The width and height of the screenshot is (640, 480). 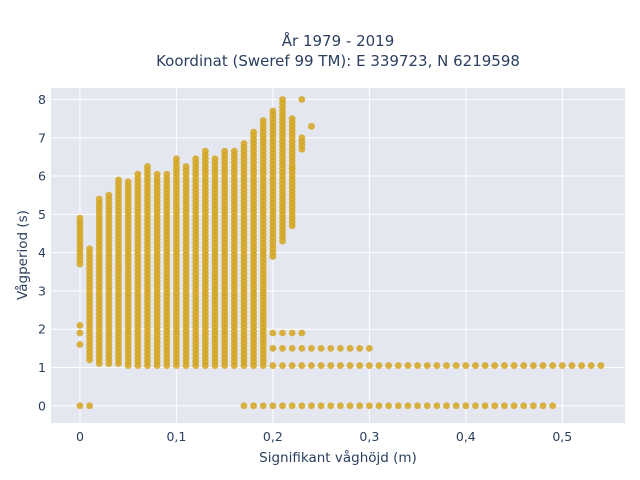 What do you see at coordinates (42, 137) in the screenshot?
I see `y-tick-label: 7` at bounding box center [42, 137].